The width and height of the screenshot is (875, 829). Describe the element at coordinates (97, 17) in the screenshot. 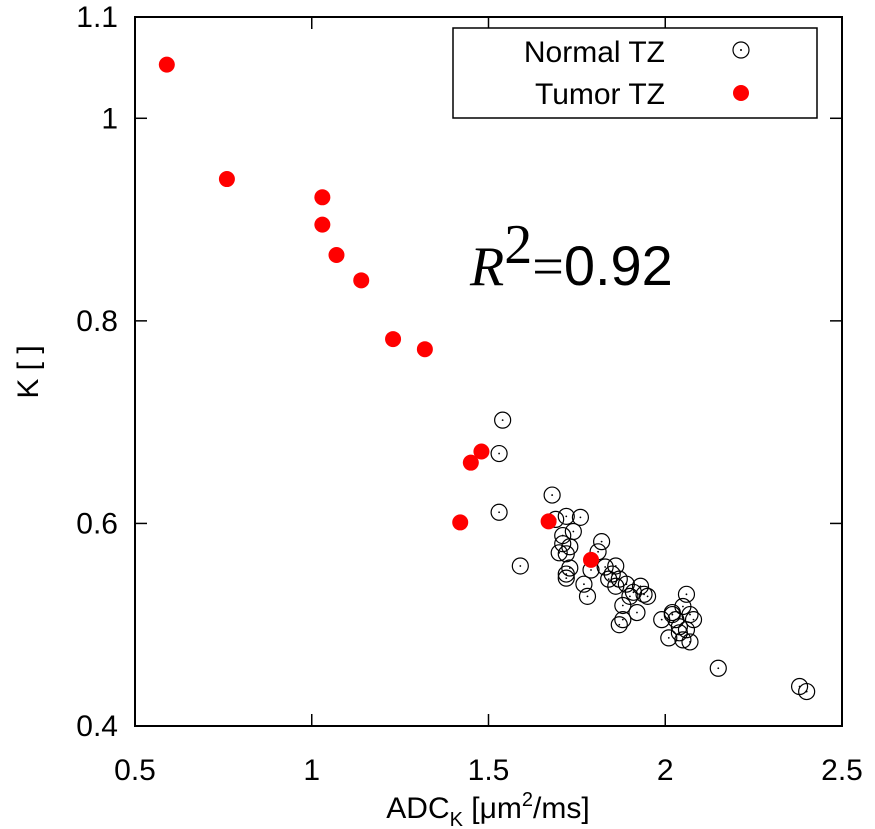

I see `y-tick-label: 1.1` at that location.